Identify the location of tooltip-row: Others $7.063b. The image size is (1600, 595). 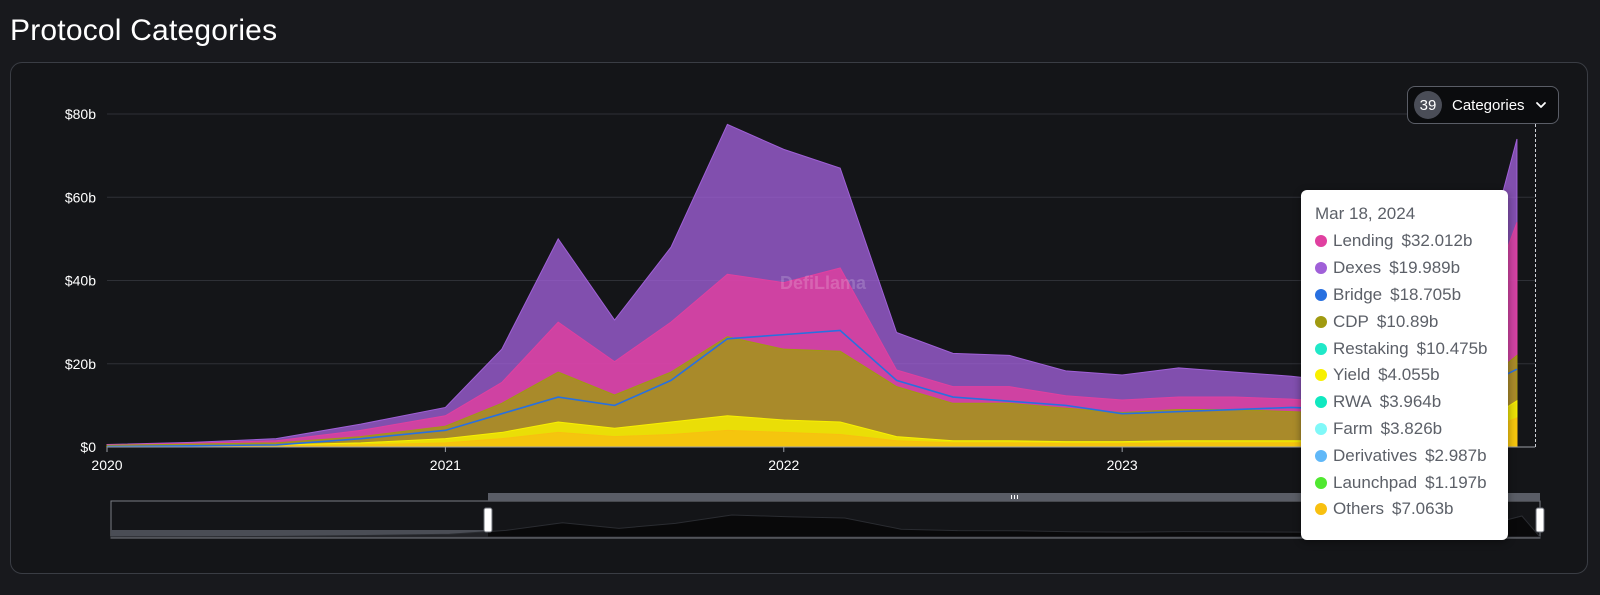
(1411, 509).